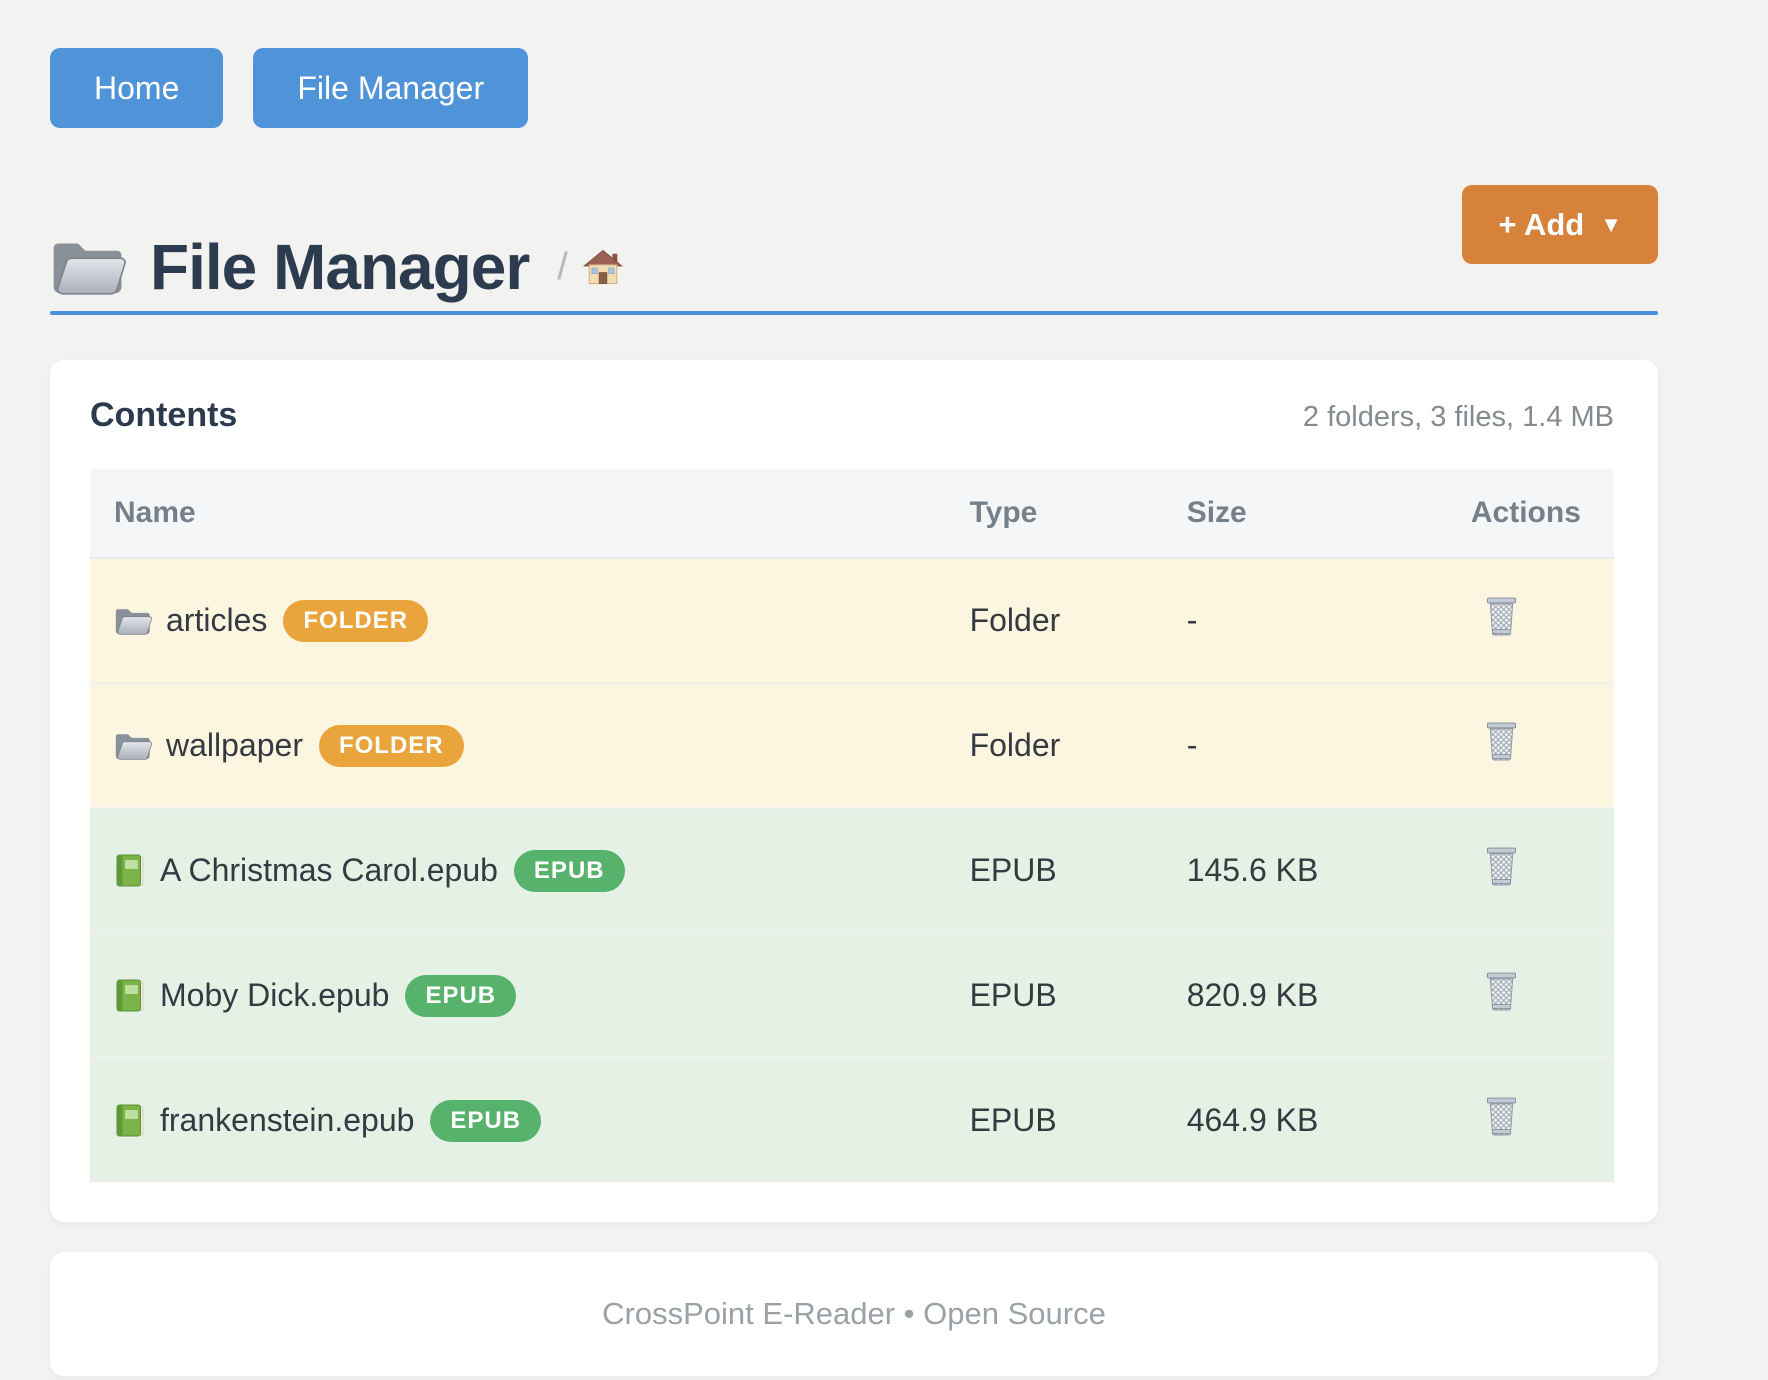 The width and height of the screenshot is (1768, 1380). What do you see at coordinates (1078, 514) in the screenshot?
I see `column-header-type: Type` at bounding box center [1078, 514].